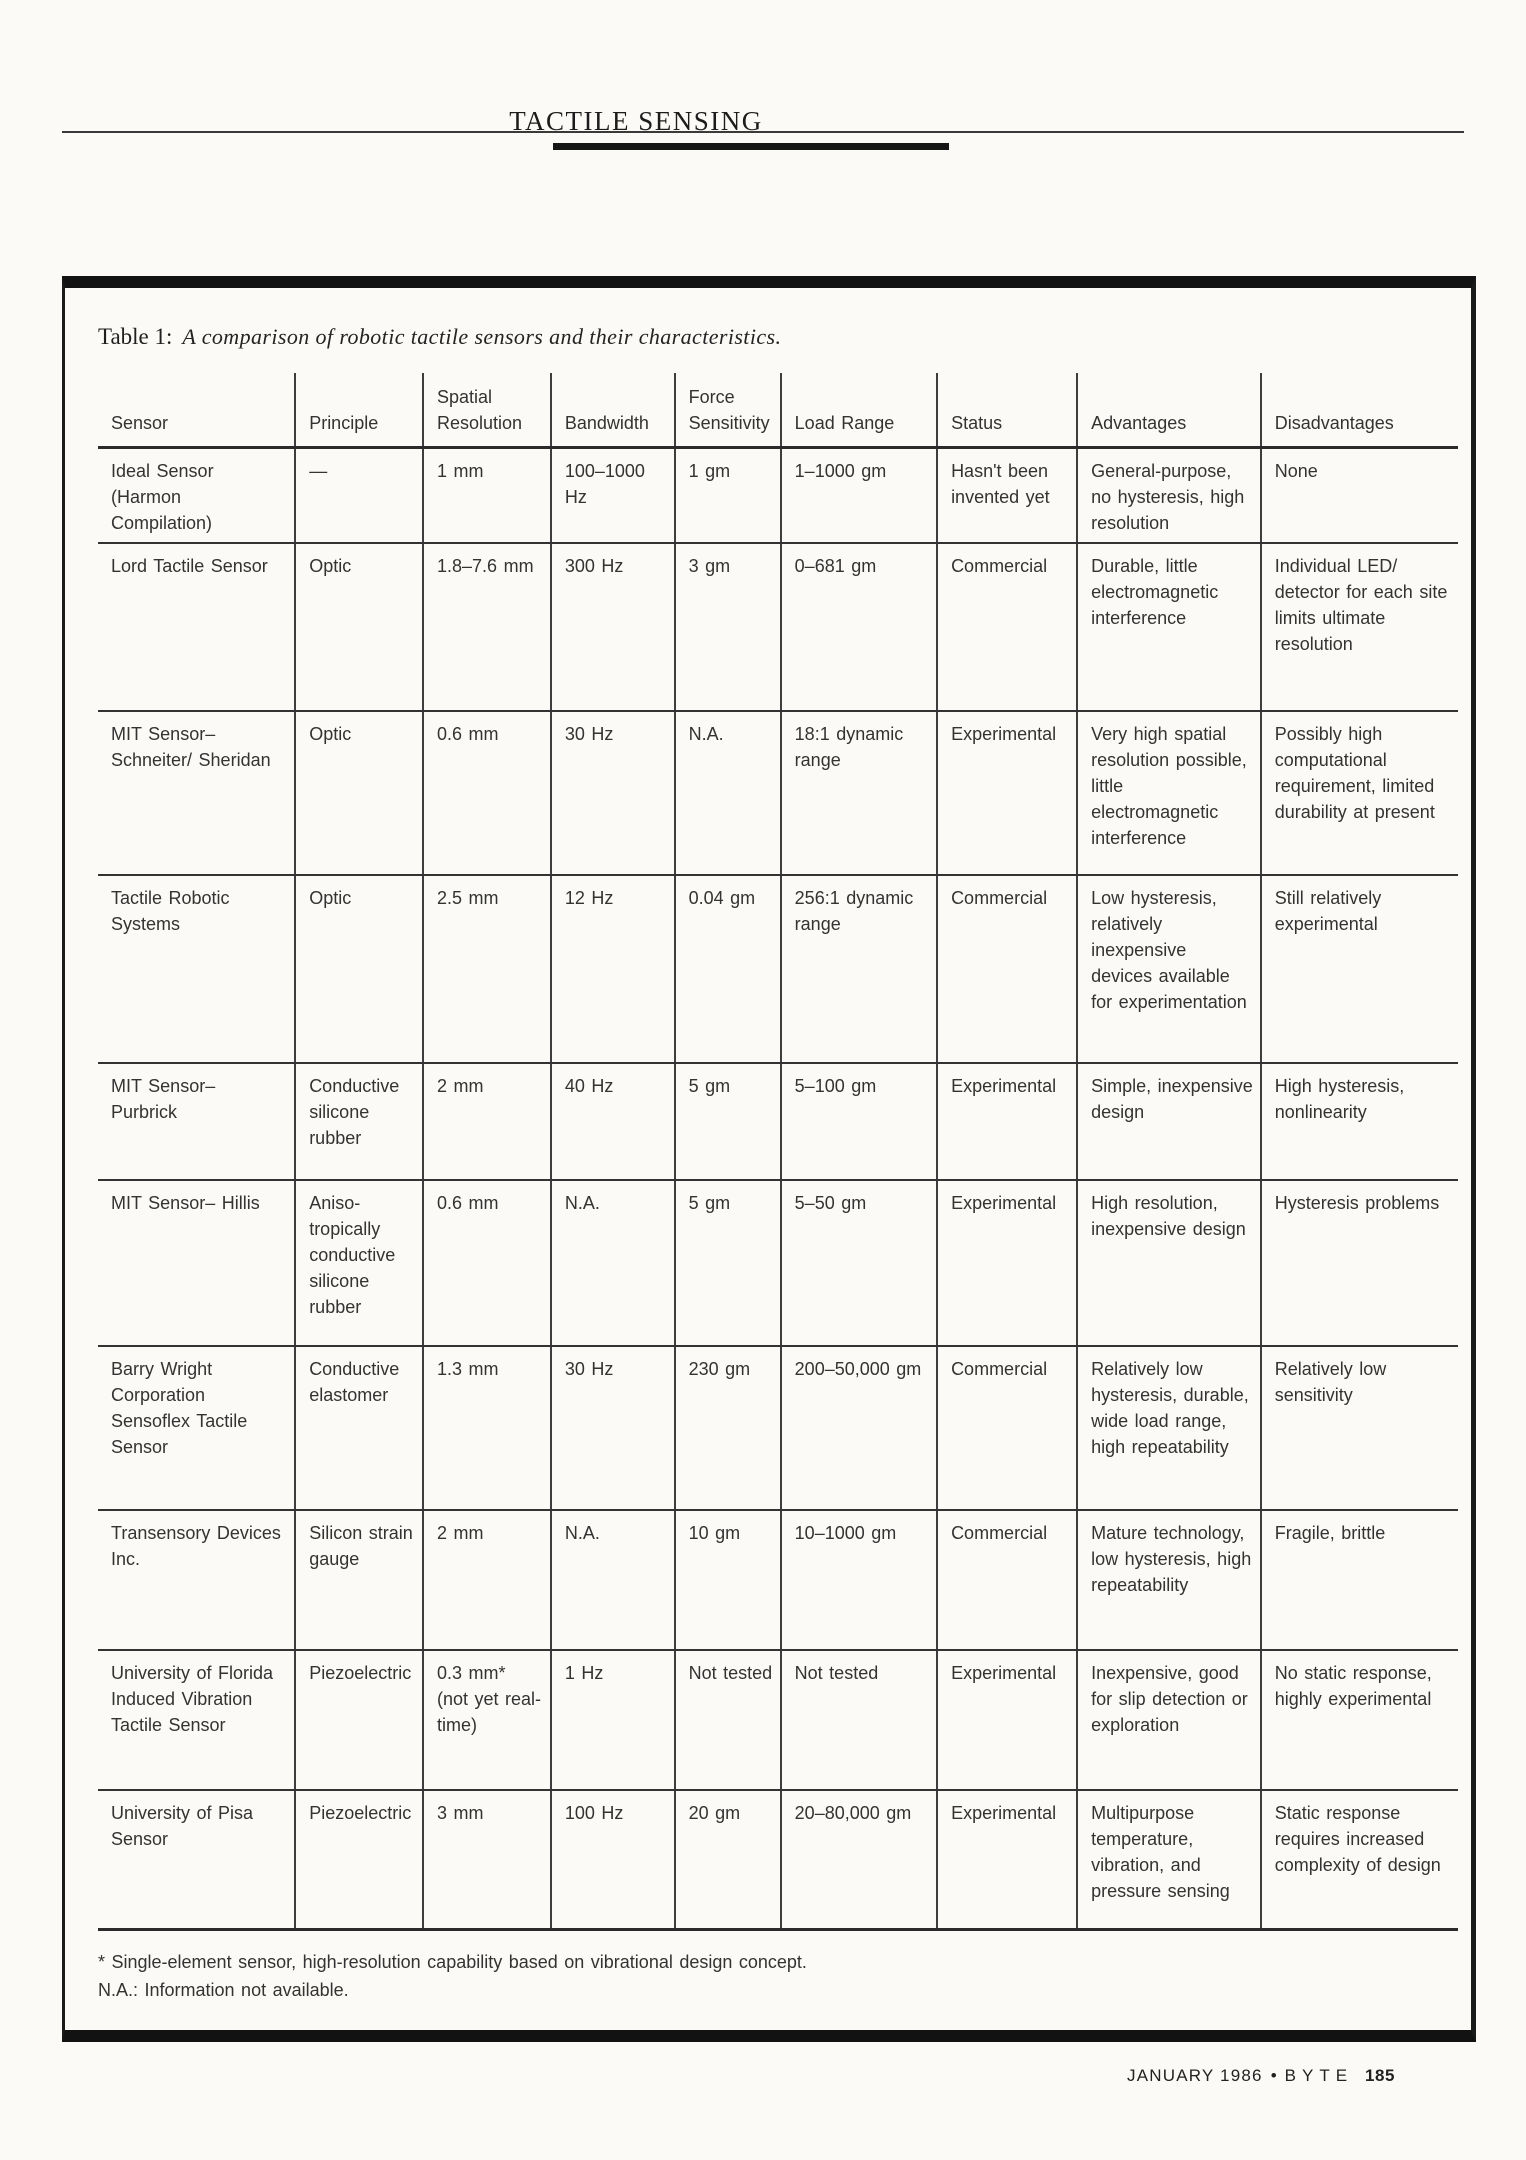 The image size is (1526, 2160). Describe the element at coordinates (1359, 969) in the screenshot. I see `table-cell: Still relatively experimental` at that location.